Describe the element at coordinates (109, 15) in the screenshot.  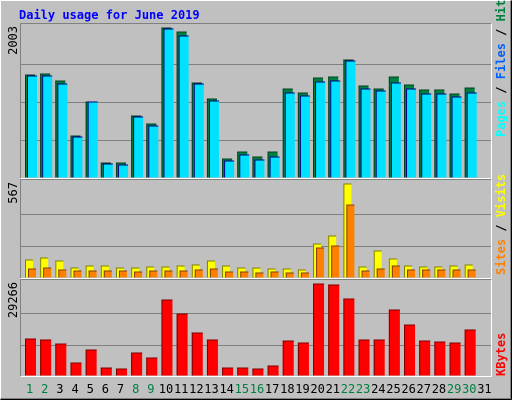
I see `chart-title: Daily usage for June 2019` at that location.